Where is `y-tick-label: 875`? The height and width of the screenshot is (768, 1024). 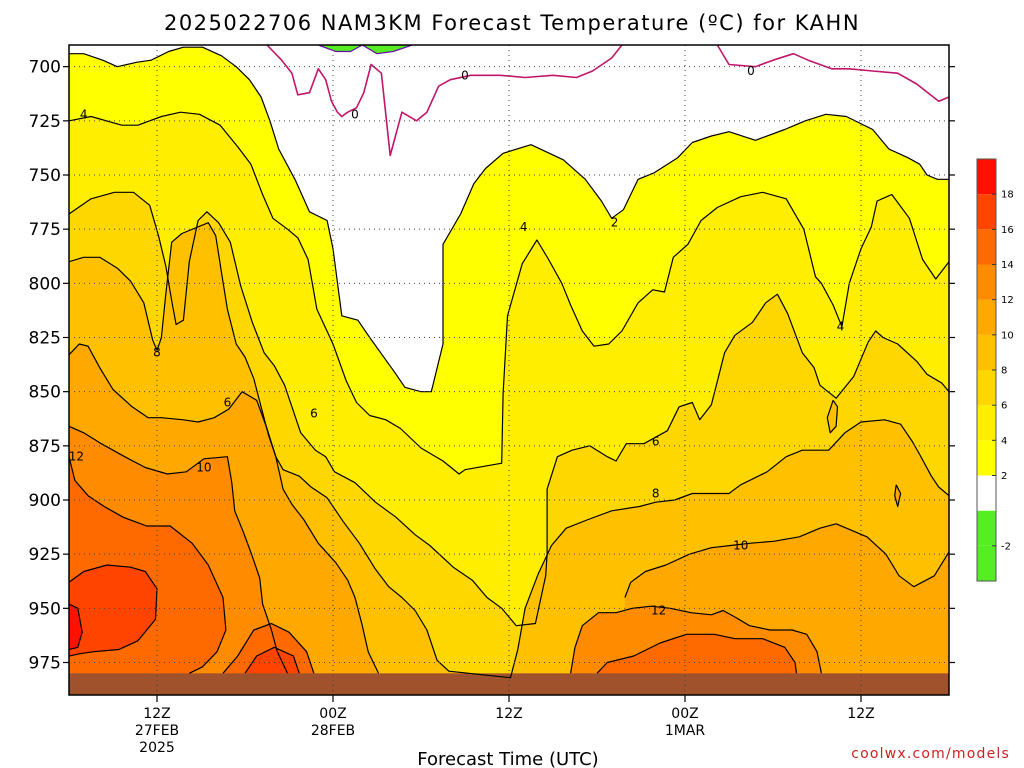
y-tick-label: 875 is located at coordinates (45, 447).